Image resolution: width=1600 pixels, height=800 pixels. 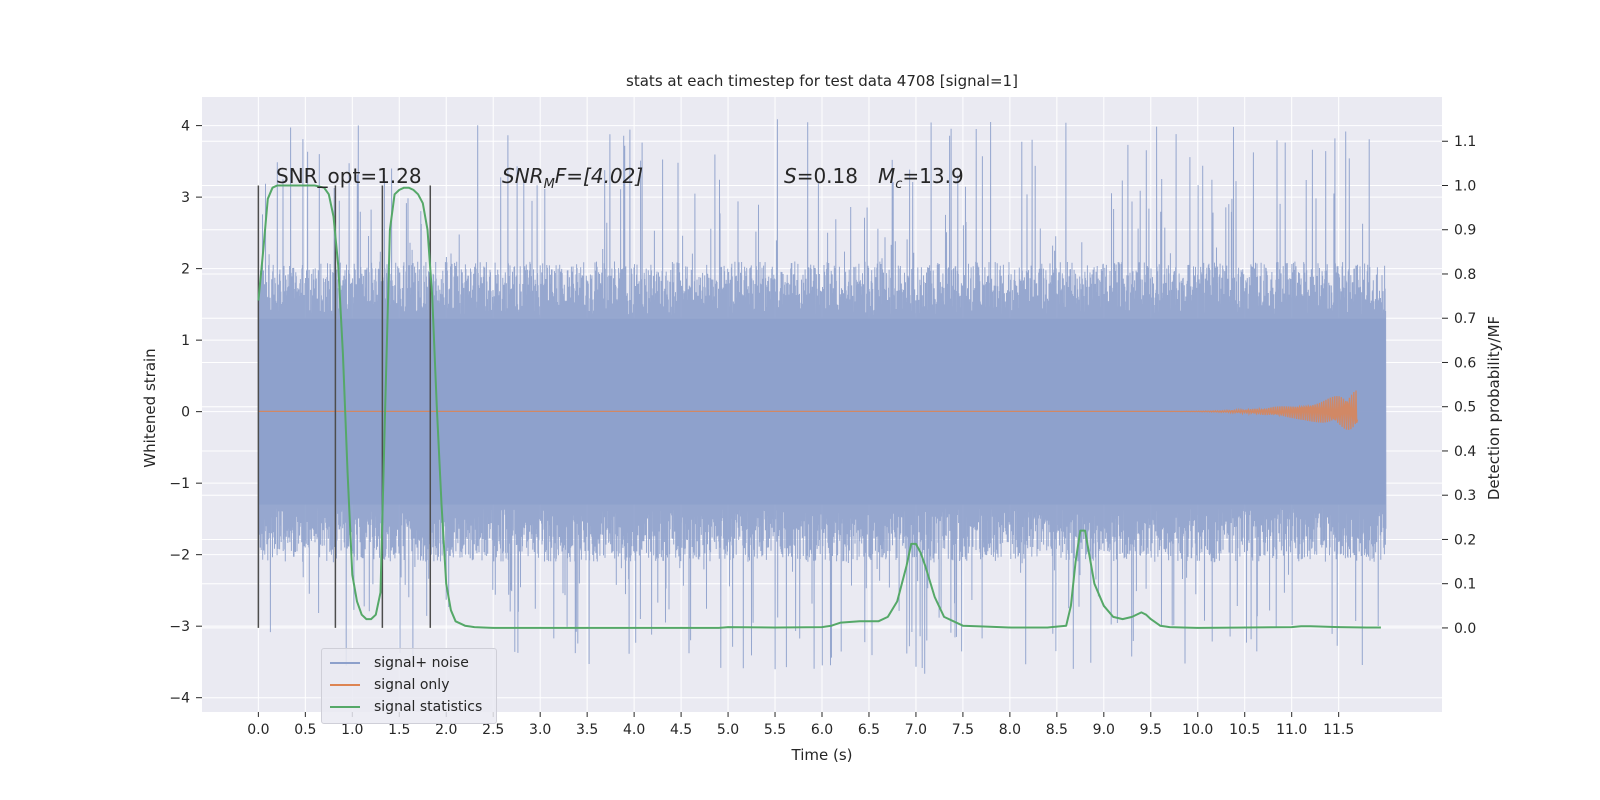 What do you see at coordinates (1465, 186) in the screenshot?
I see `right-y-tick-label: 1.0` at bounding box center [1465, 186].